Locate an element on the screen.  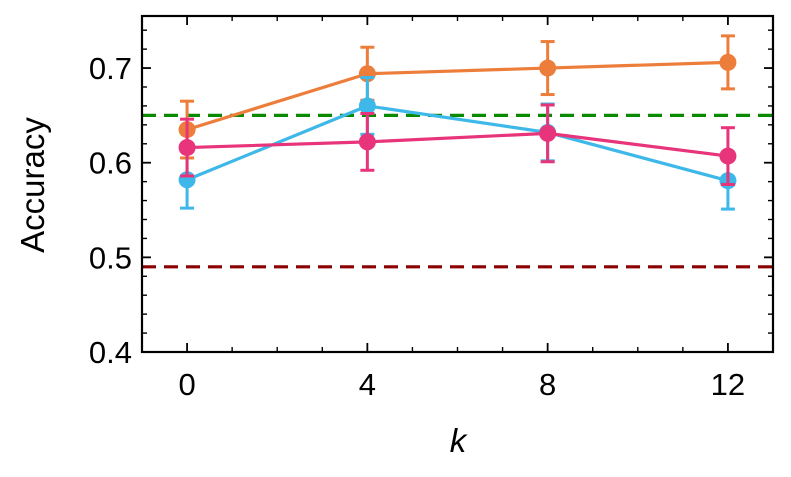
x-tick-label: 12 is located at coordinates (728, 384).